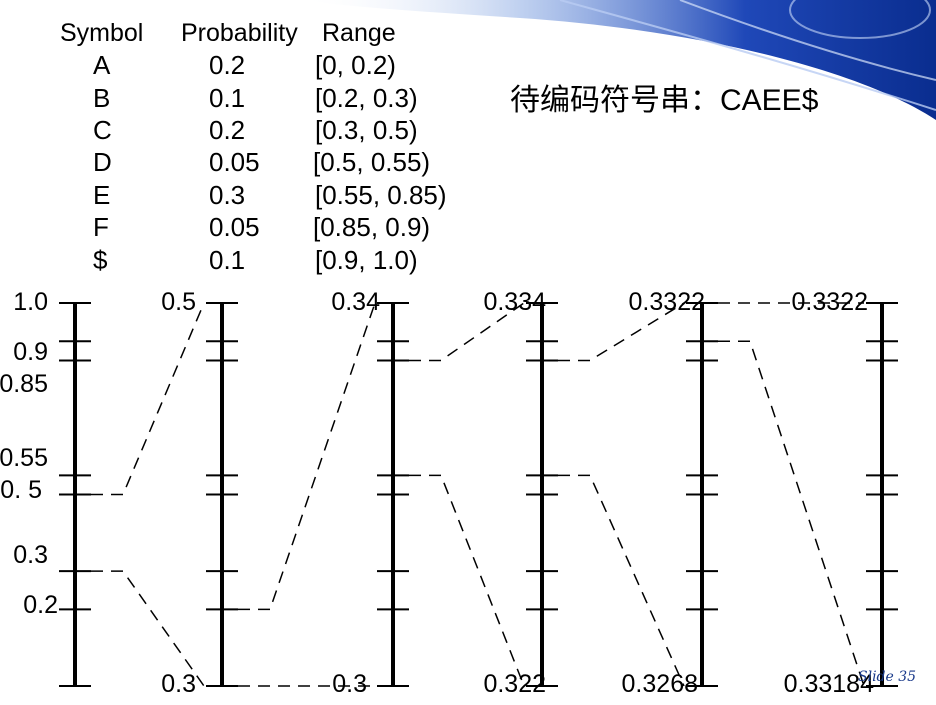  I want to click on axis-label: 0. 5, so click(21, 490).